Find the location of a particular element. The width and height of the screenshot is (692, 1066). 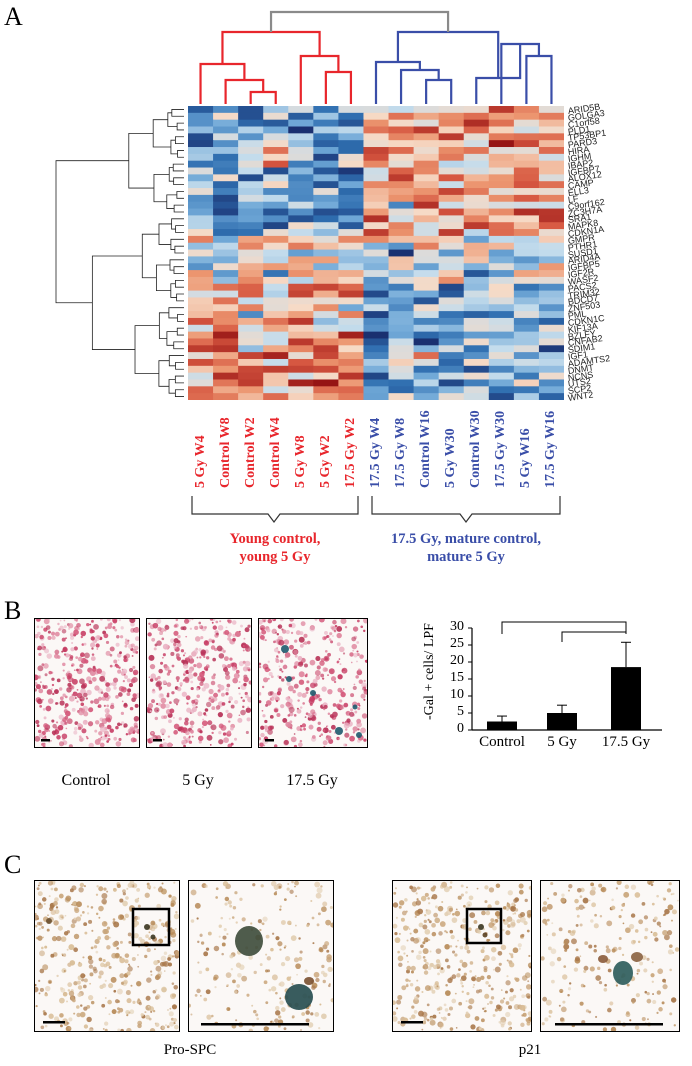

heatmap is located at coordinates (376, 253).